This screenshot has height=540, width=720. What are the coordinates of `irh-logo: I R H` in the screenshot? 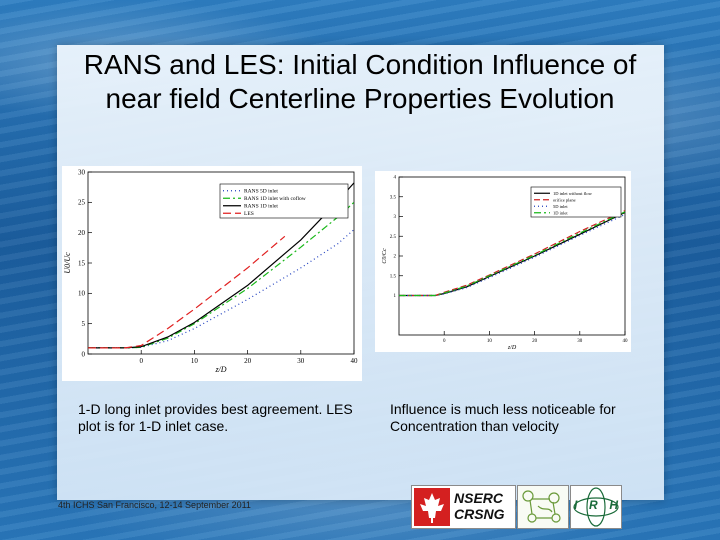 It's located at (596, 507).